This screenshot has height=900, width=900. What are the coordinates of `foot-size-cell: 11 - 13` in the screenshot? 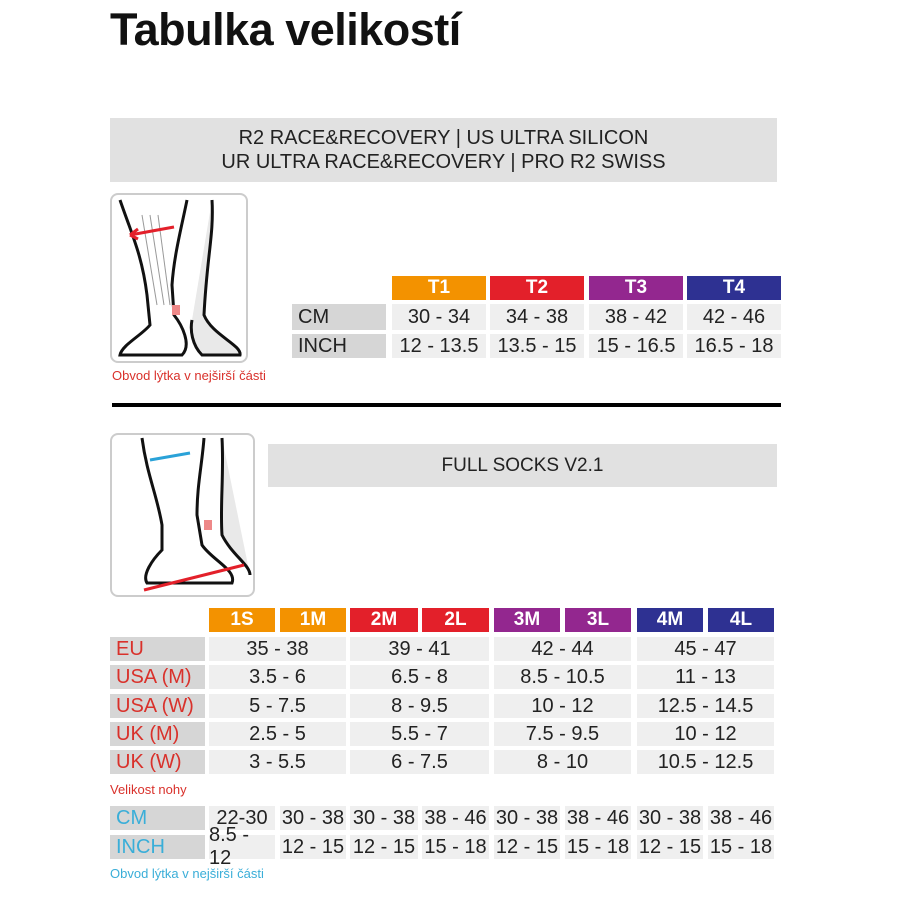 It's located at (705, 677).